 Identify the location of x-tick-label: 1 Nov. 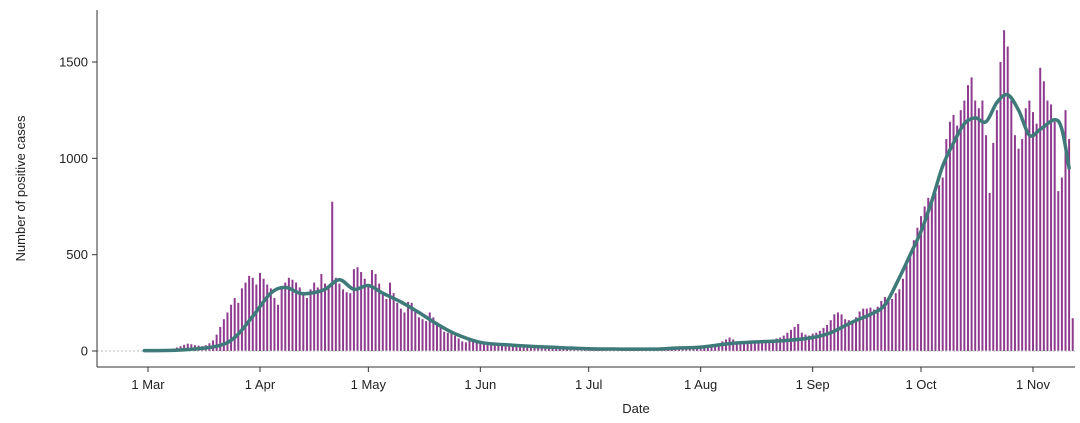
(1033, 384).